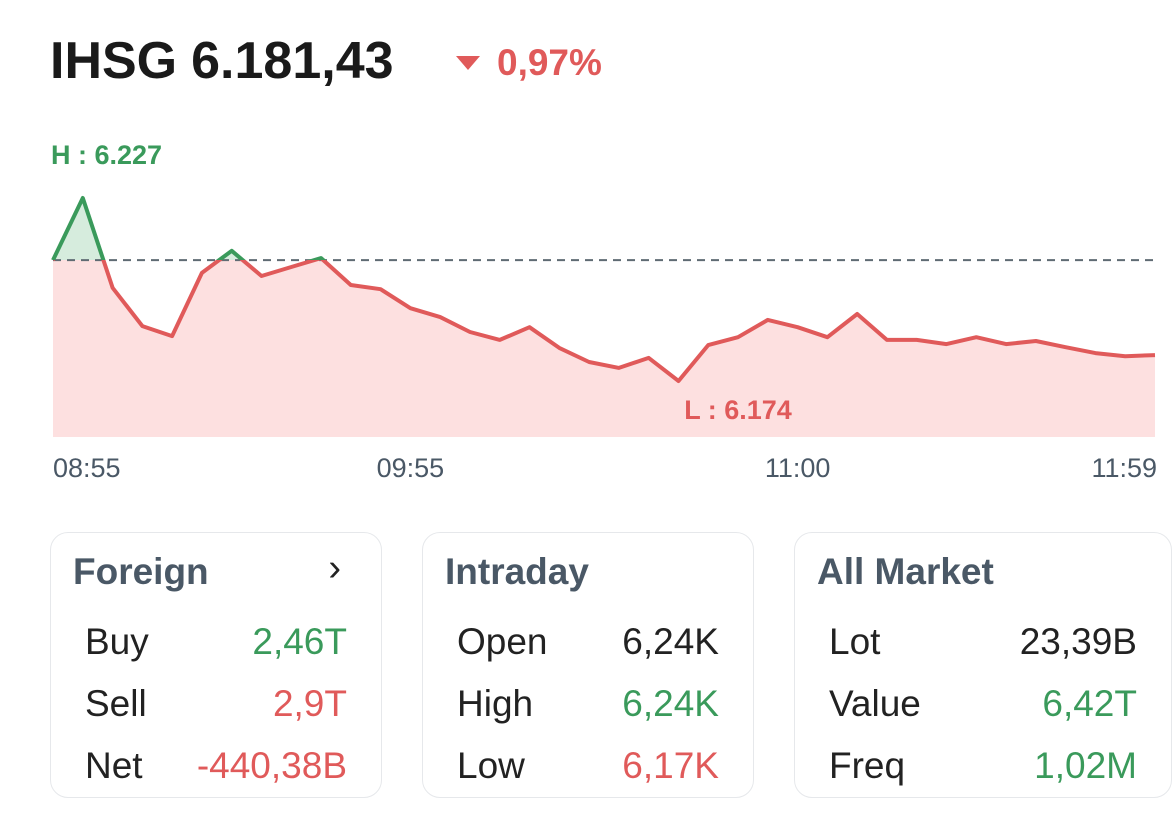 This screenshot has height=834, width=1172. Describe the element at coordinates (334, 568) in the screenshot. I see `chevron: ›` at that location.